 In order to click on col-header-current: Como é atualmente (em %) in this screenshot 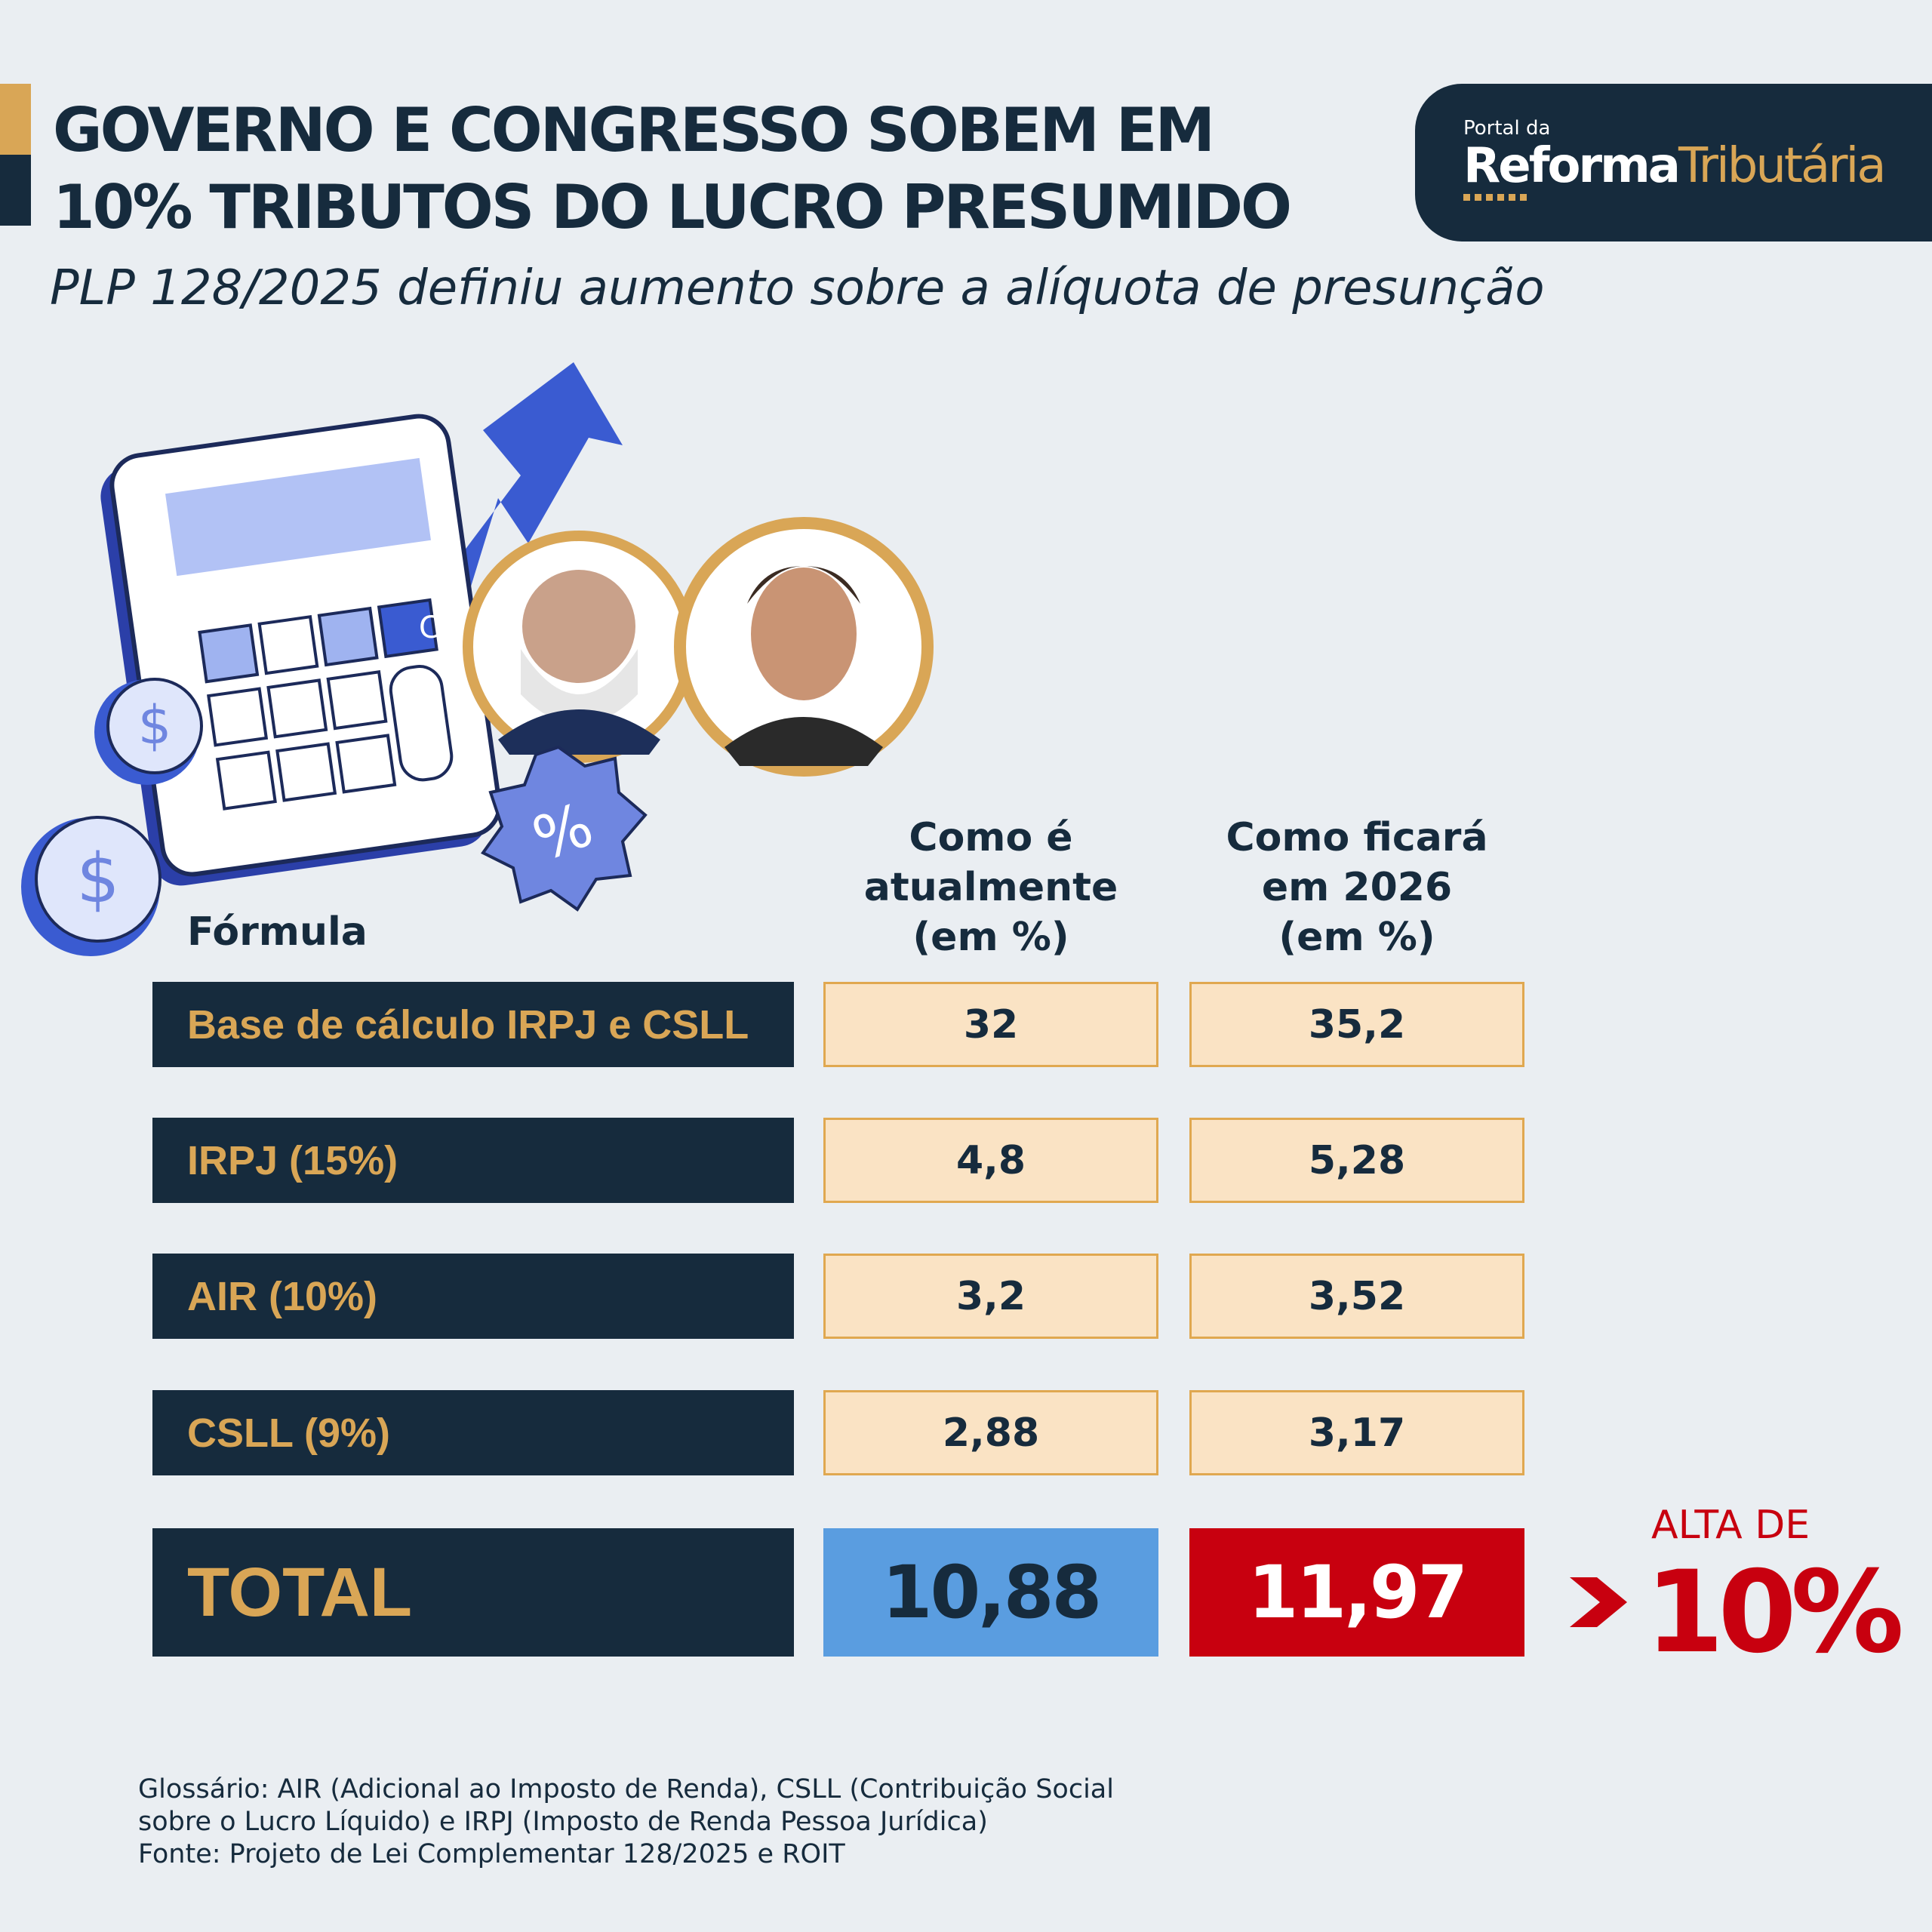, I will do `click(991, 887)`.